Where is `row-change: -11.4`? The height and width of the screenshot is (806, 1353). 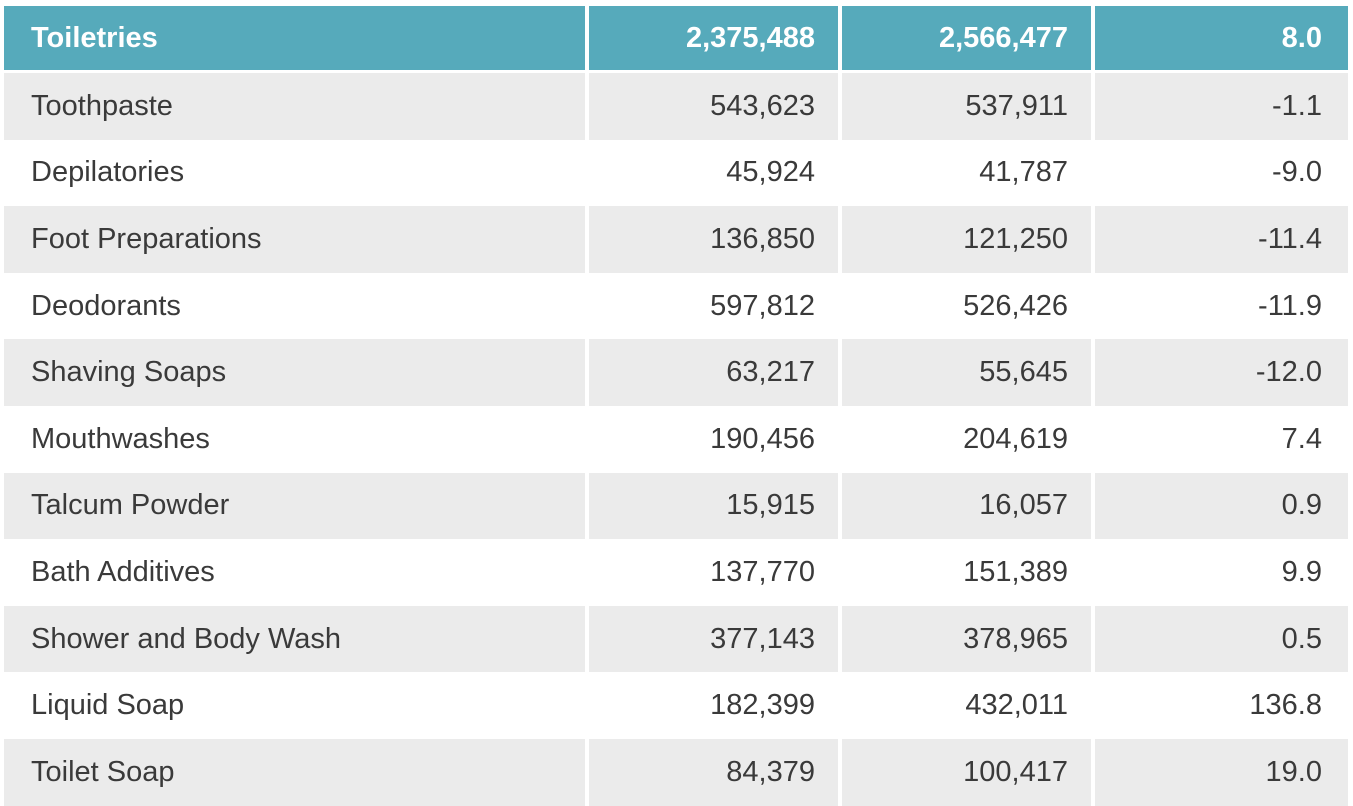
row-change: -11.4 is located at coordinates (1221, 239).